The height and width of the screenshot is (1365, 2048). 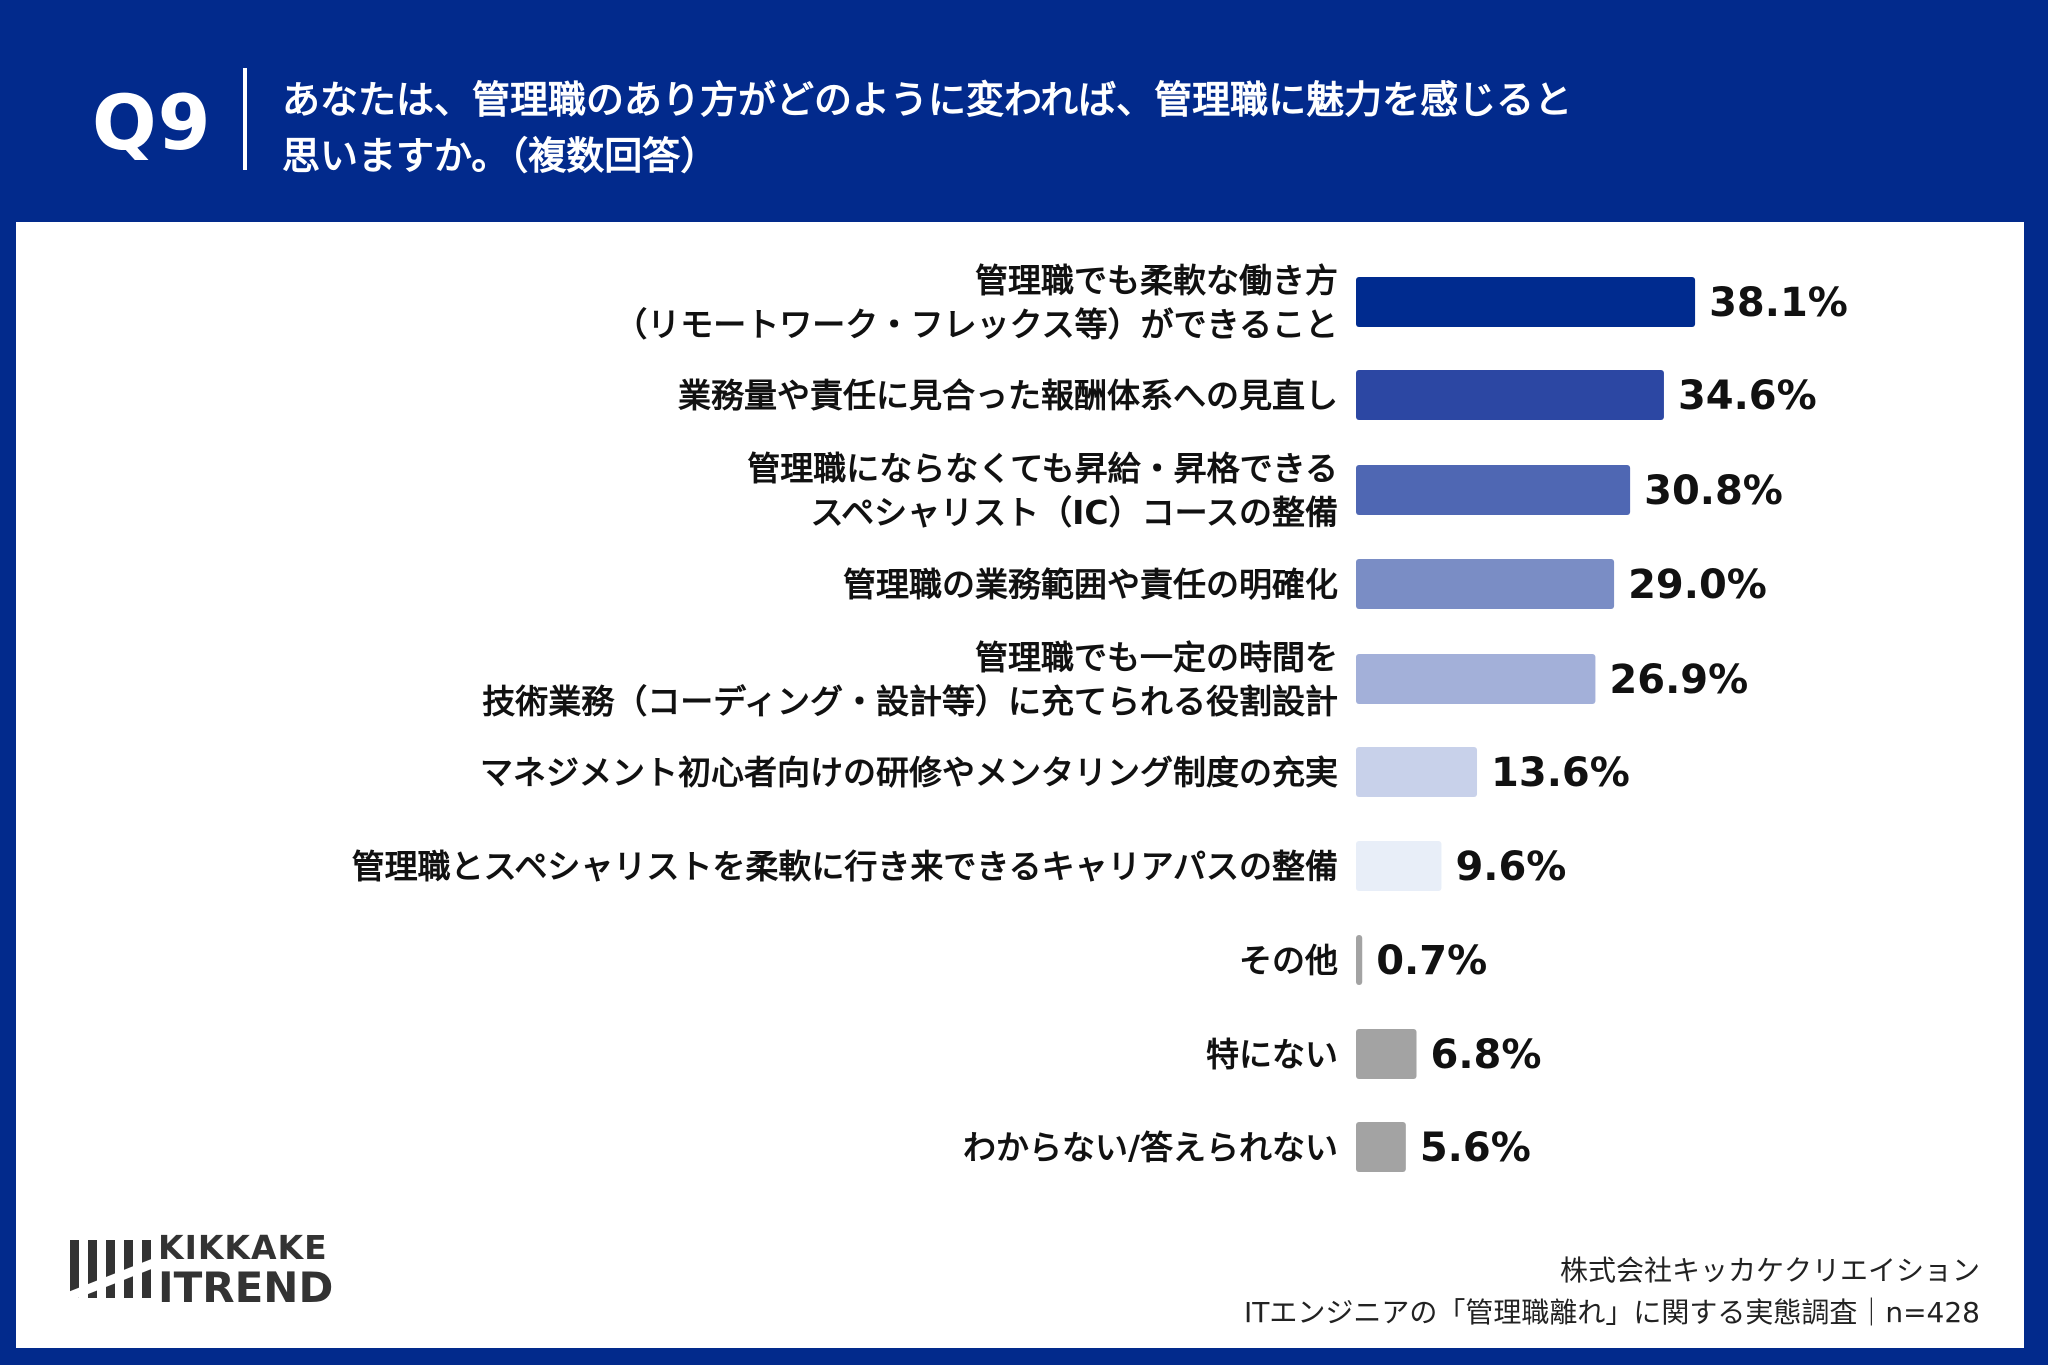 I want to click on value-label-6: 13.6%, so click(x=1560, y=773).